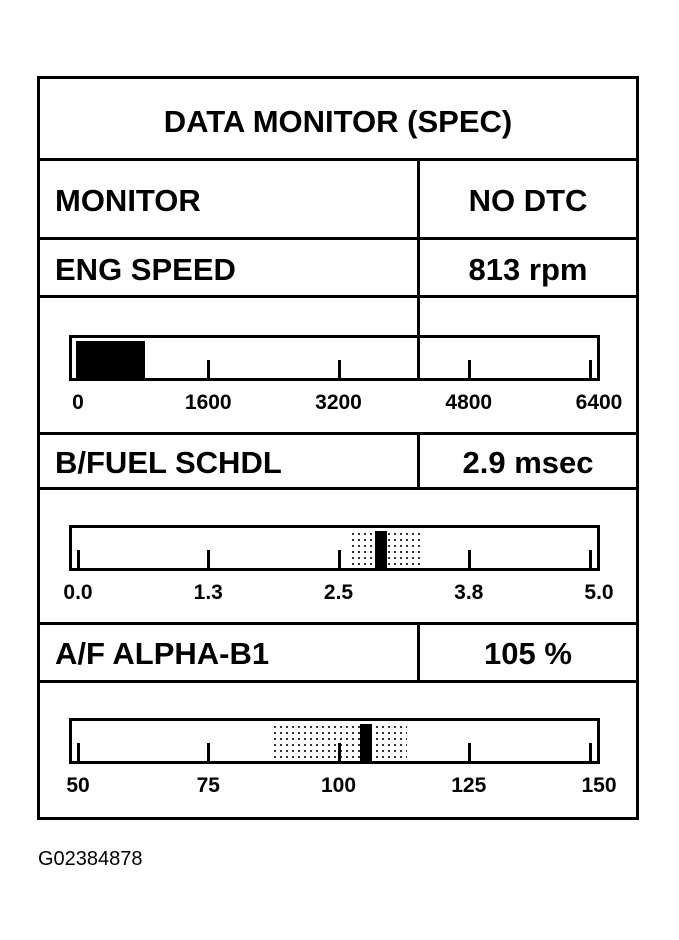 The image size is (679, 940). I want to click on tick-label: 1.3, so click(208, 592).